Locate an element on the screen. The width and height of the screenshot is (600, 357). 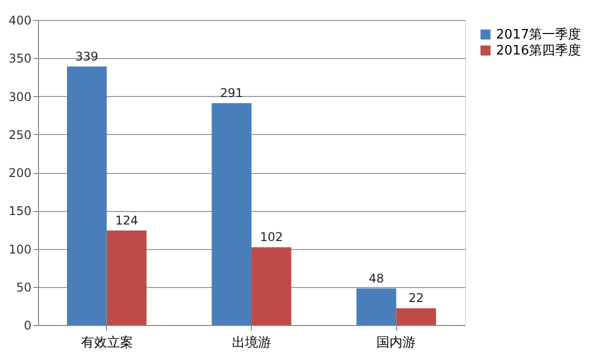
y-tick-label: 350 is located at coordinates (20, 59).